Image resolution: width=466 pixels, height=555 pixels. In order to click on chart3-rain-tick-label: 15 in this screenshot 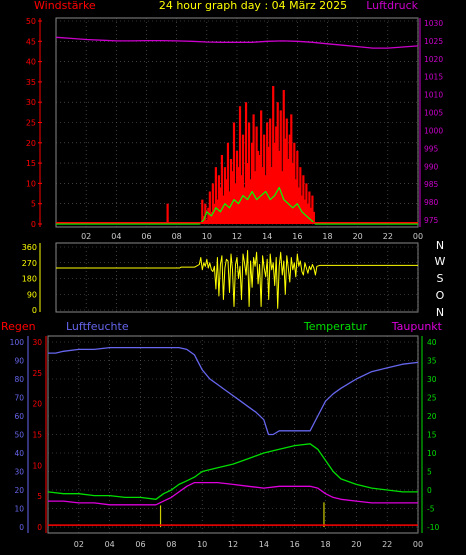, I will do `click(37, 435)`.